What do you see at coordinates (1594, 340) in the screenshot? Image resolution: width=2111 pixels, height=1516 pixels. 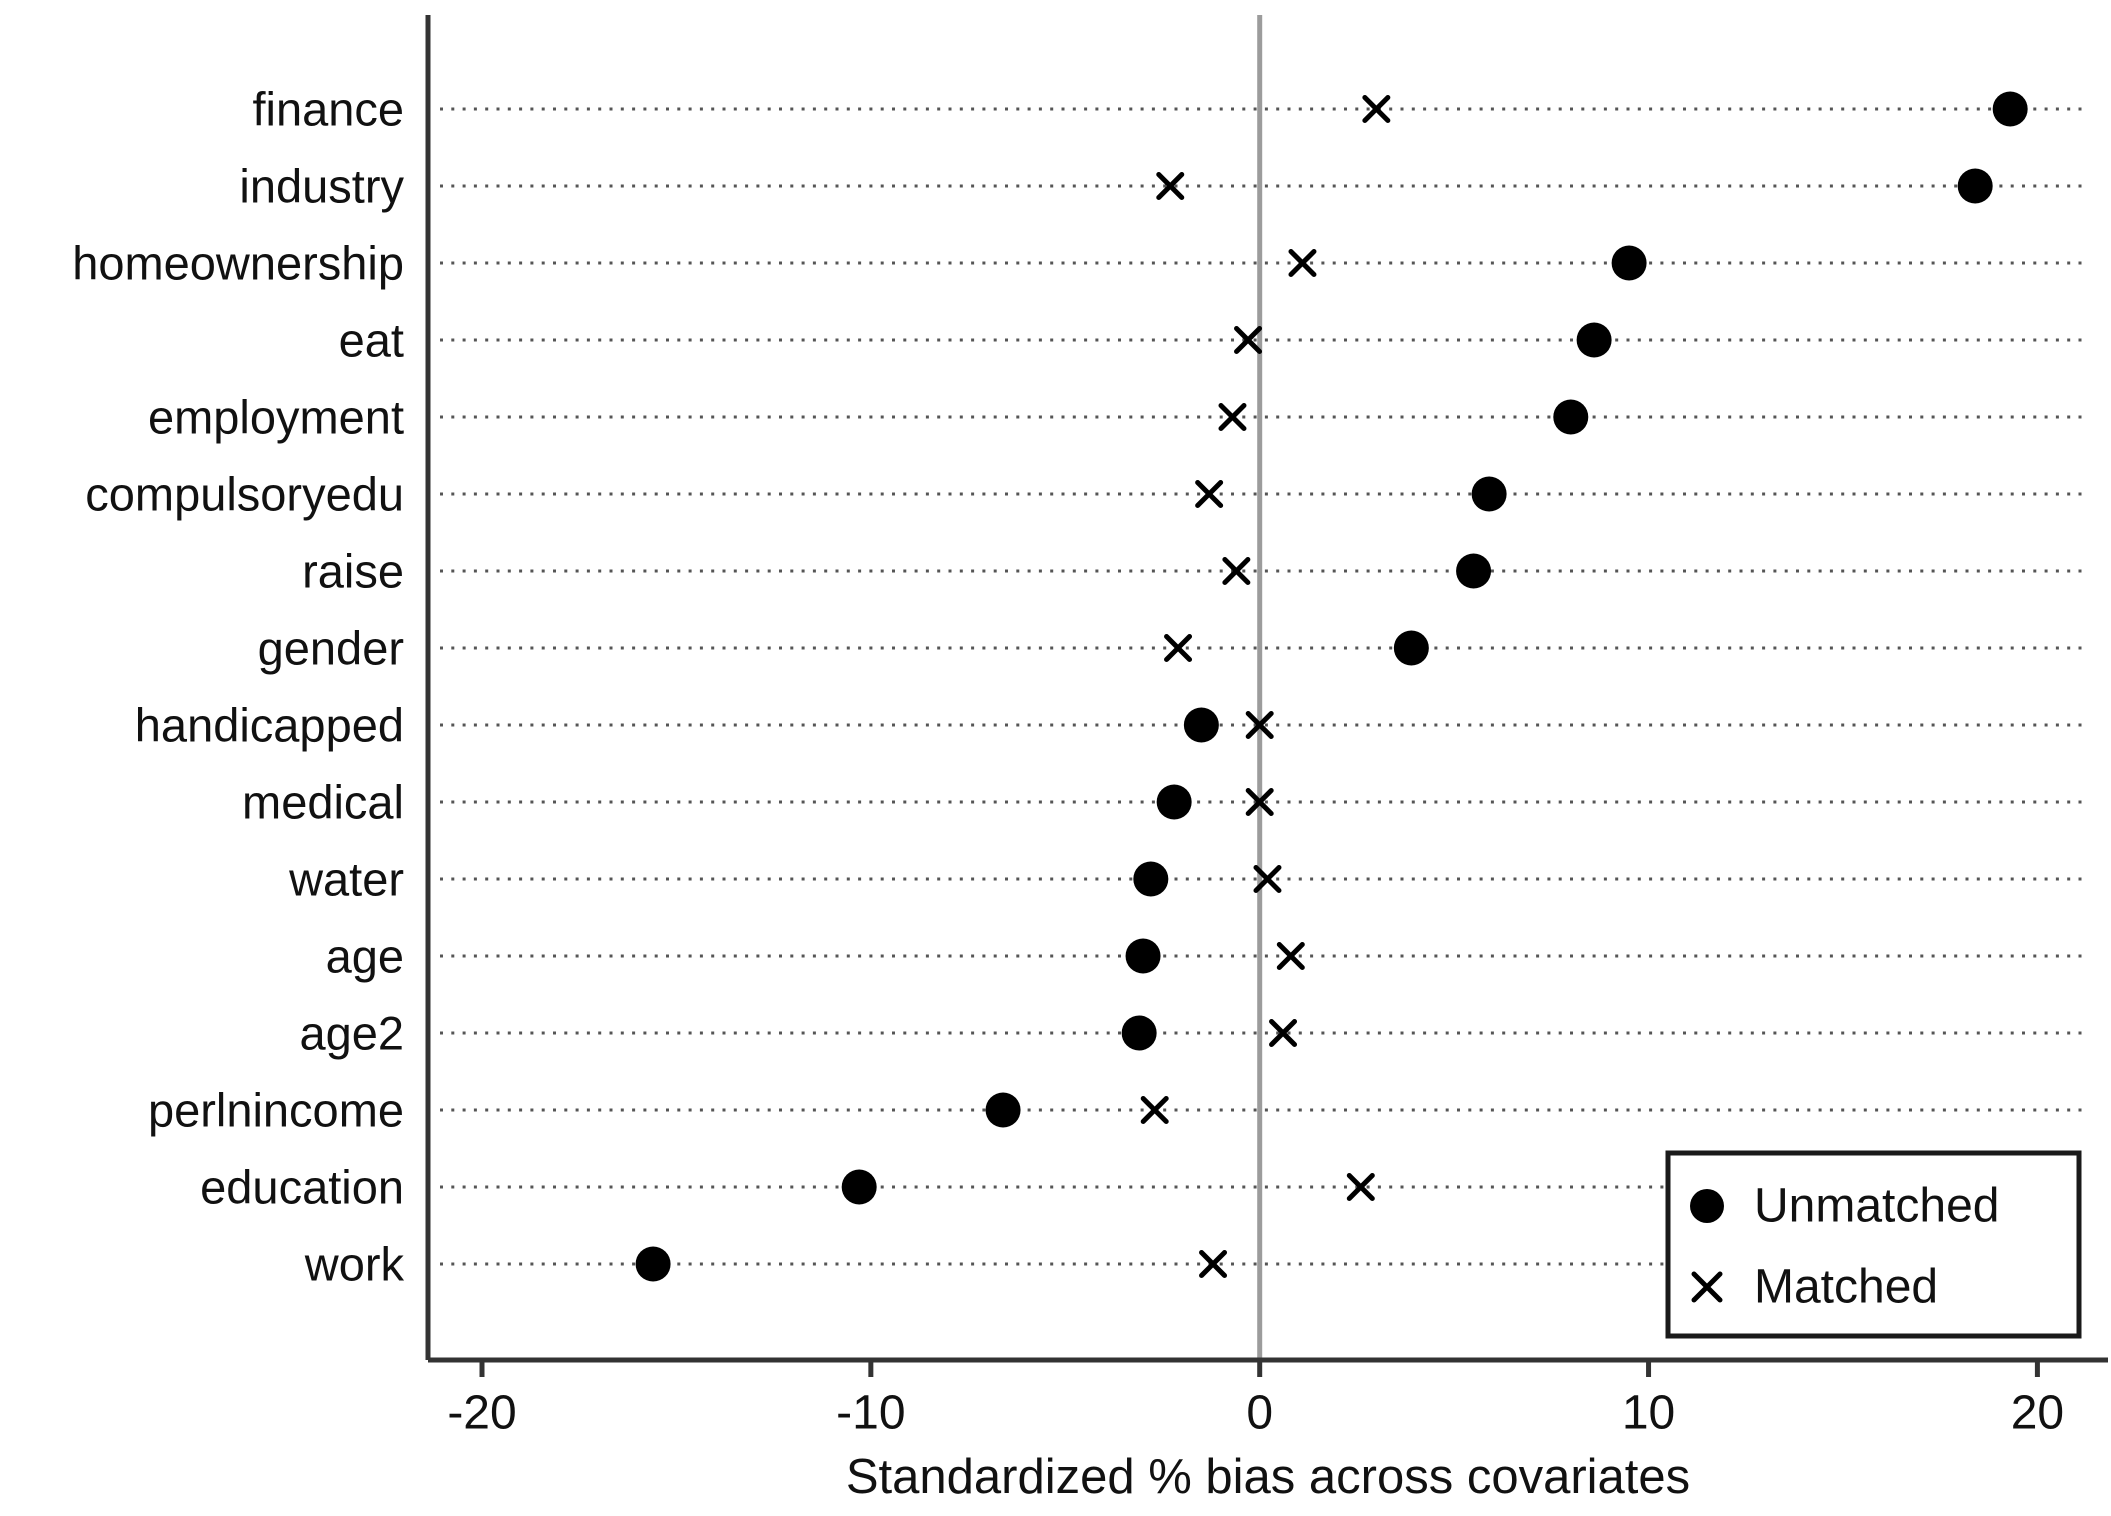 I see `unmatched-point-eat` at bounding box center [1594, 340].